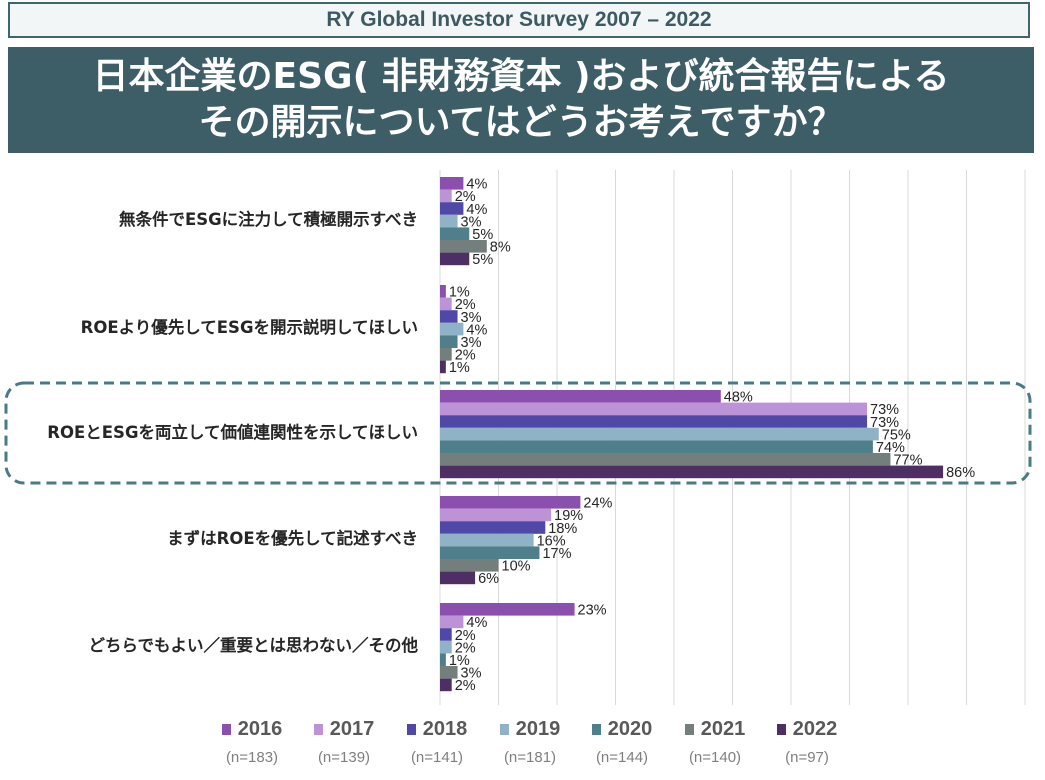 The image size is (1045, 780). Describe the element at coordinates (815, 729) in the screenshot. I see `legend-year: 2022` at that location.